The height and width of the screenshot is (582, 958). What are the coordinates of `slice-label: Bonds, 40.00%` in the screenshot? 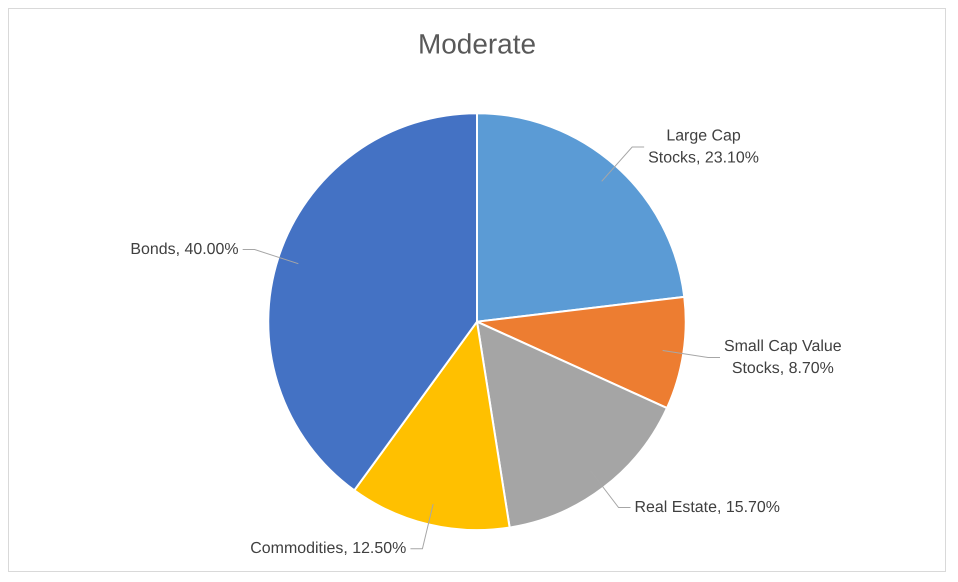 It's located at (184, 249).